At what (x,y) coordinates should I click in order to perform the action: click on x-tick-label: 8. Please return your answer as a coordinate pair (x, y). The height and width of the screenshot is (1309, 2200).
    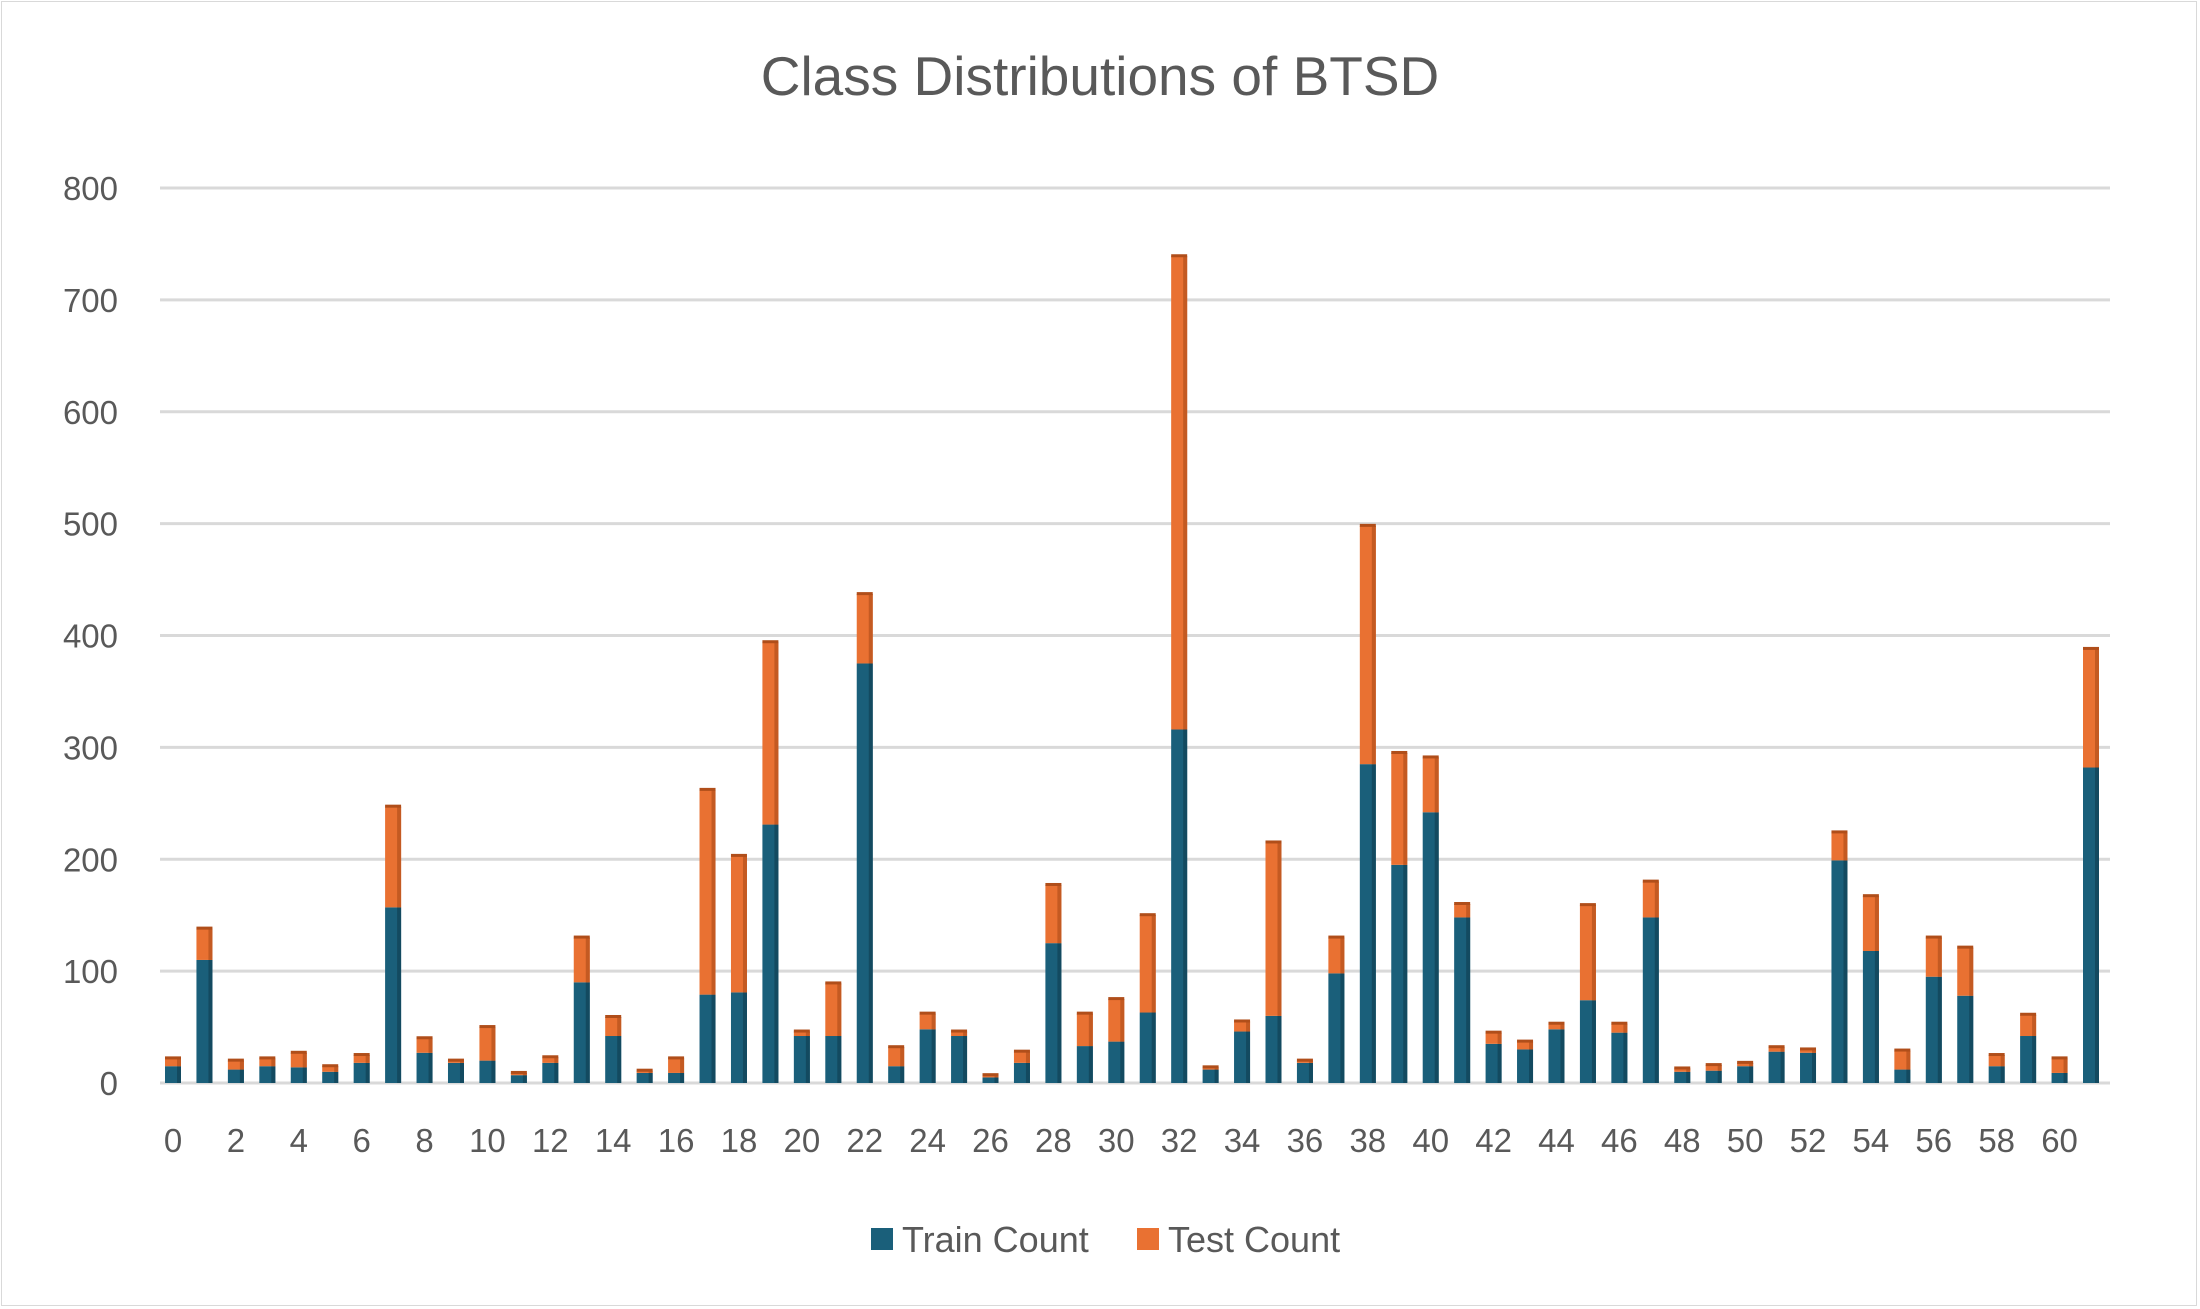
    Looking at the image, I should click on (424, 1140).